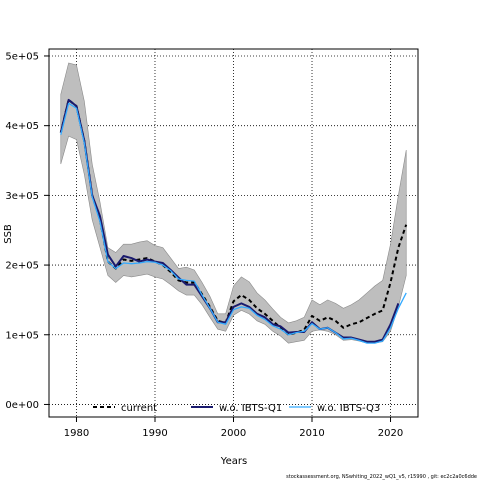 The height and width of the screenshot is (480, 480). What do you see at coordinates (348, 408) in the screenshot?
I see `legend-label-2: w.o. IBTS-Q3` at bounding box center [348, 408].